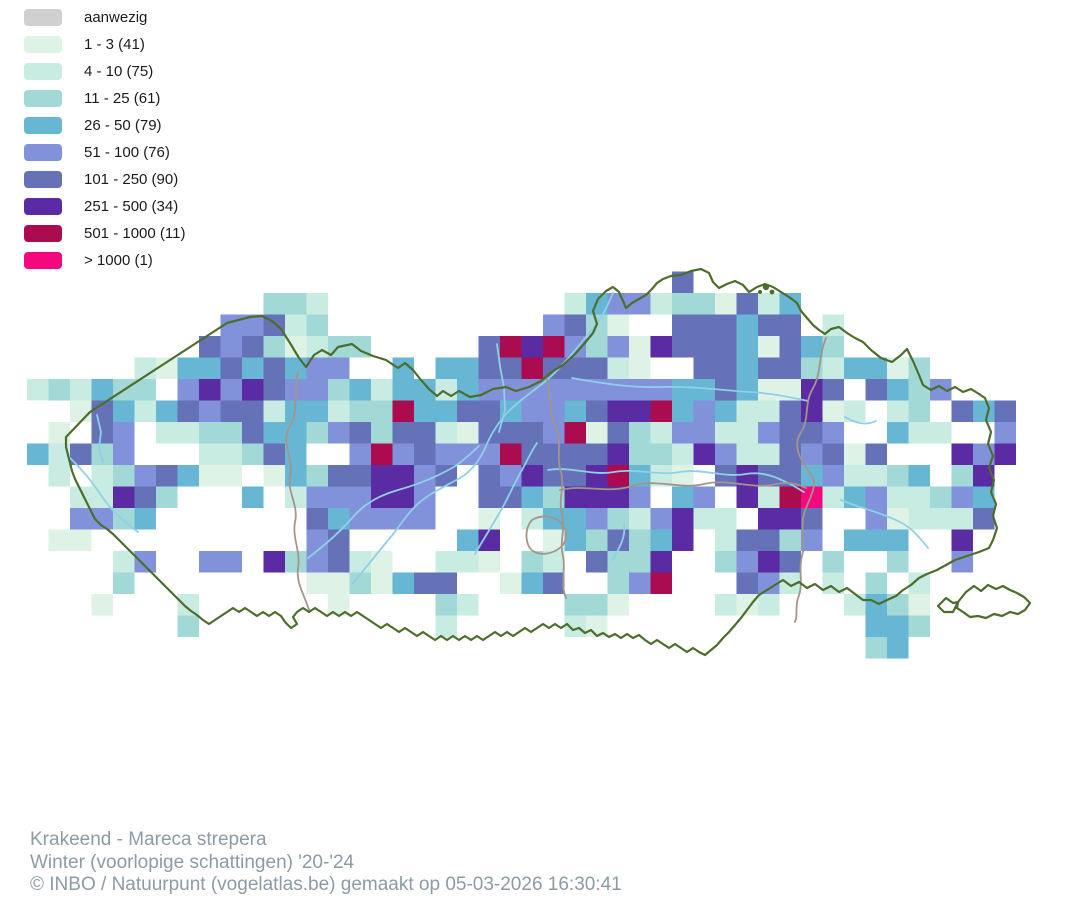 The image size is (1074, 905). I want to click on legend-item: aanwezig, so click(104, 17).